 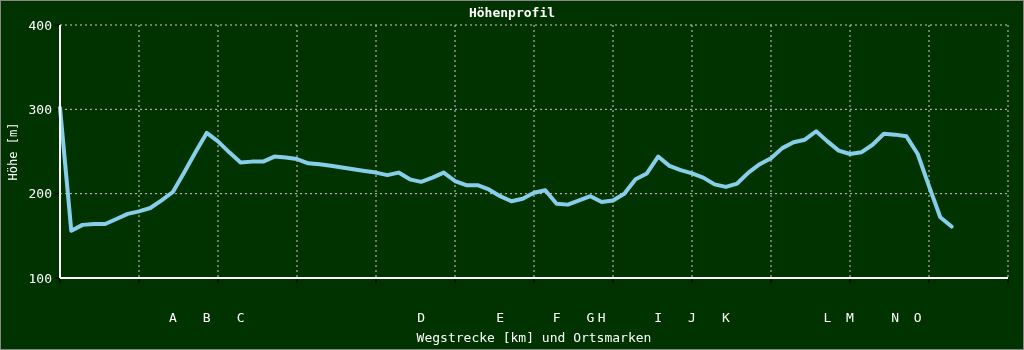 I want to click on x-tick-label: J, so click(x=692, y=317).